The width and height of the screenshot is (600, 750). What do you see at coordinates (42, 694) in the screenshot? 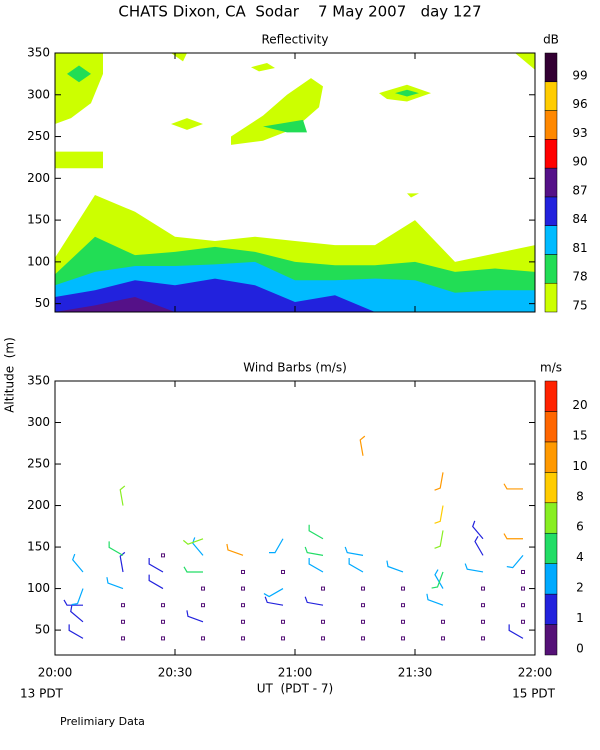
I see `start-label: 13 PDT` at bounding box center [42, 694].